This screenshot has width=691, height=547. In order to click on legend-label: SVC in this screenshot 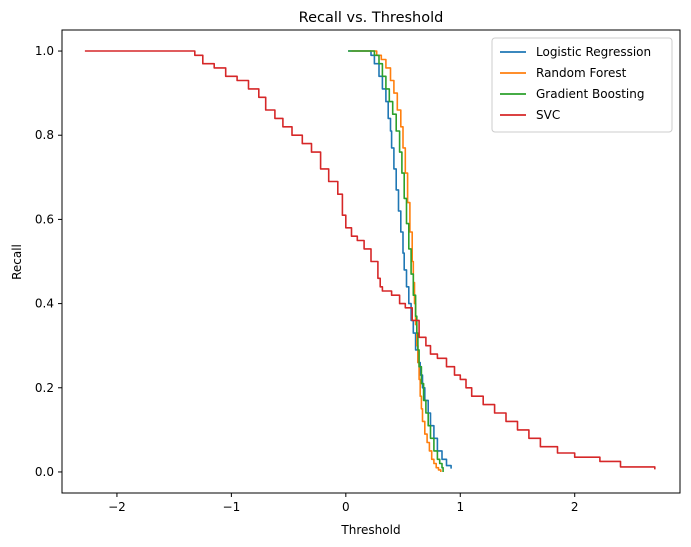, I will do `click(548, 115)`.